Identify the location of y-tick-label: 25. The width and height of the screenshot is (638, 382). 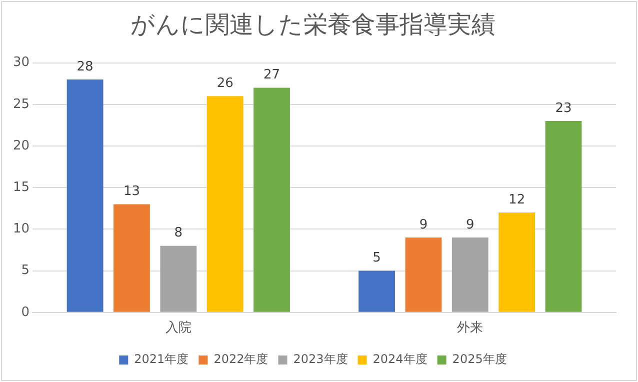
(21, 104).